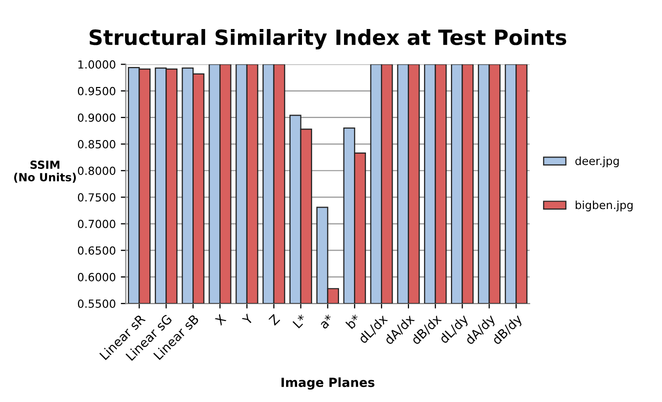  Describe the element at coordinates (97, 224) in the screenshot. I see `y-tick-label: 0.7000` at that location.